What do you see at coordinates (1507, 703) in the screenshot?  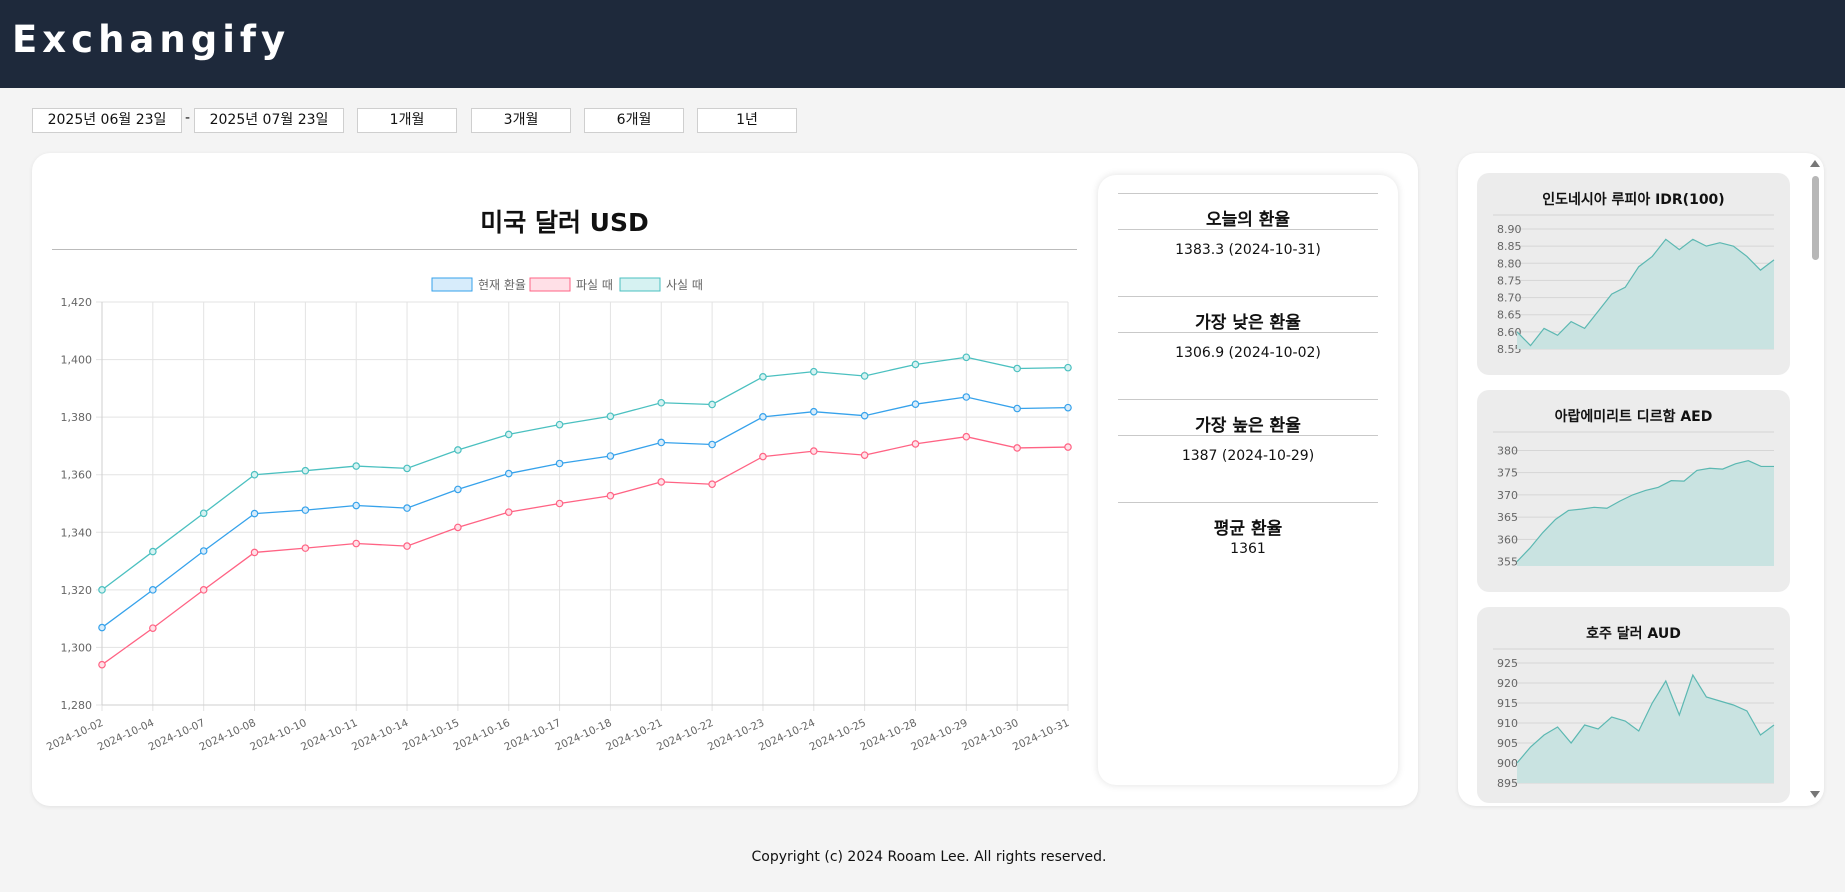 I see `mini-y-tick-label: 915` at bounding box center [1507, 703].